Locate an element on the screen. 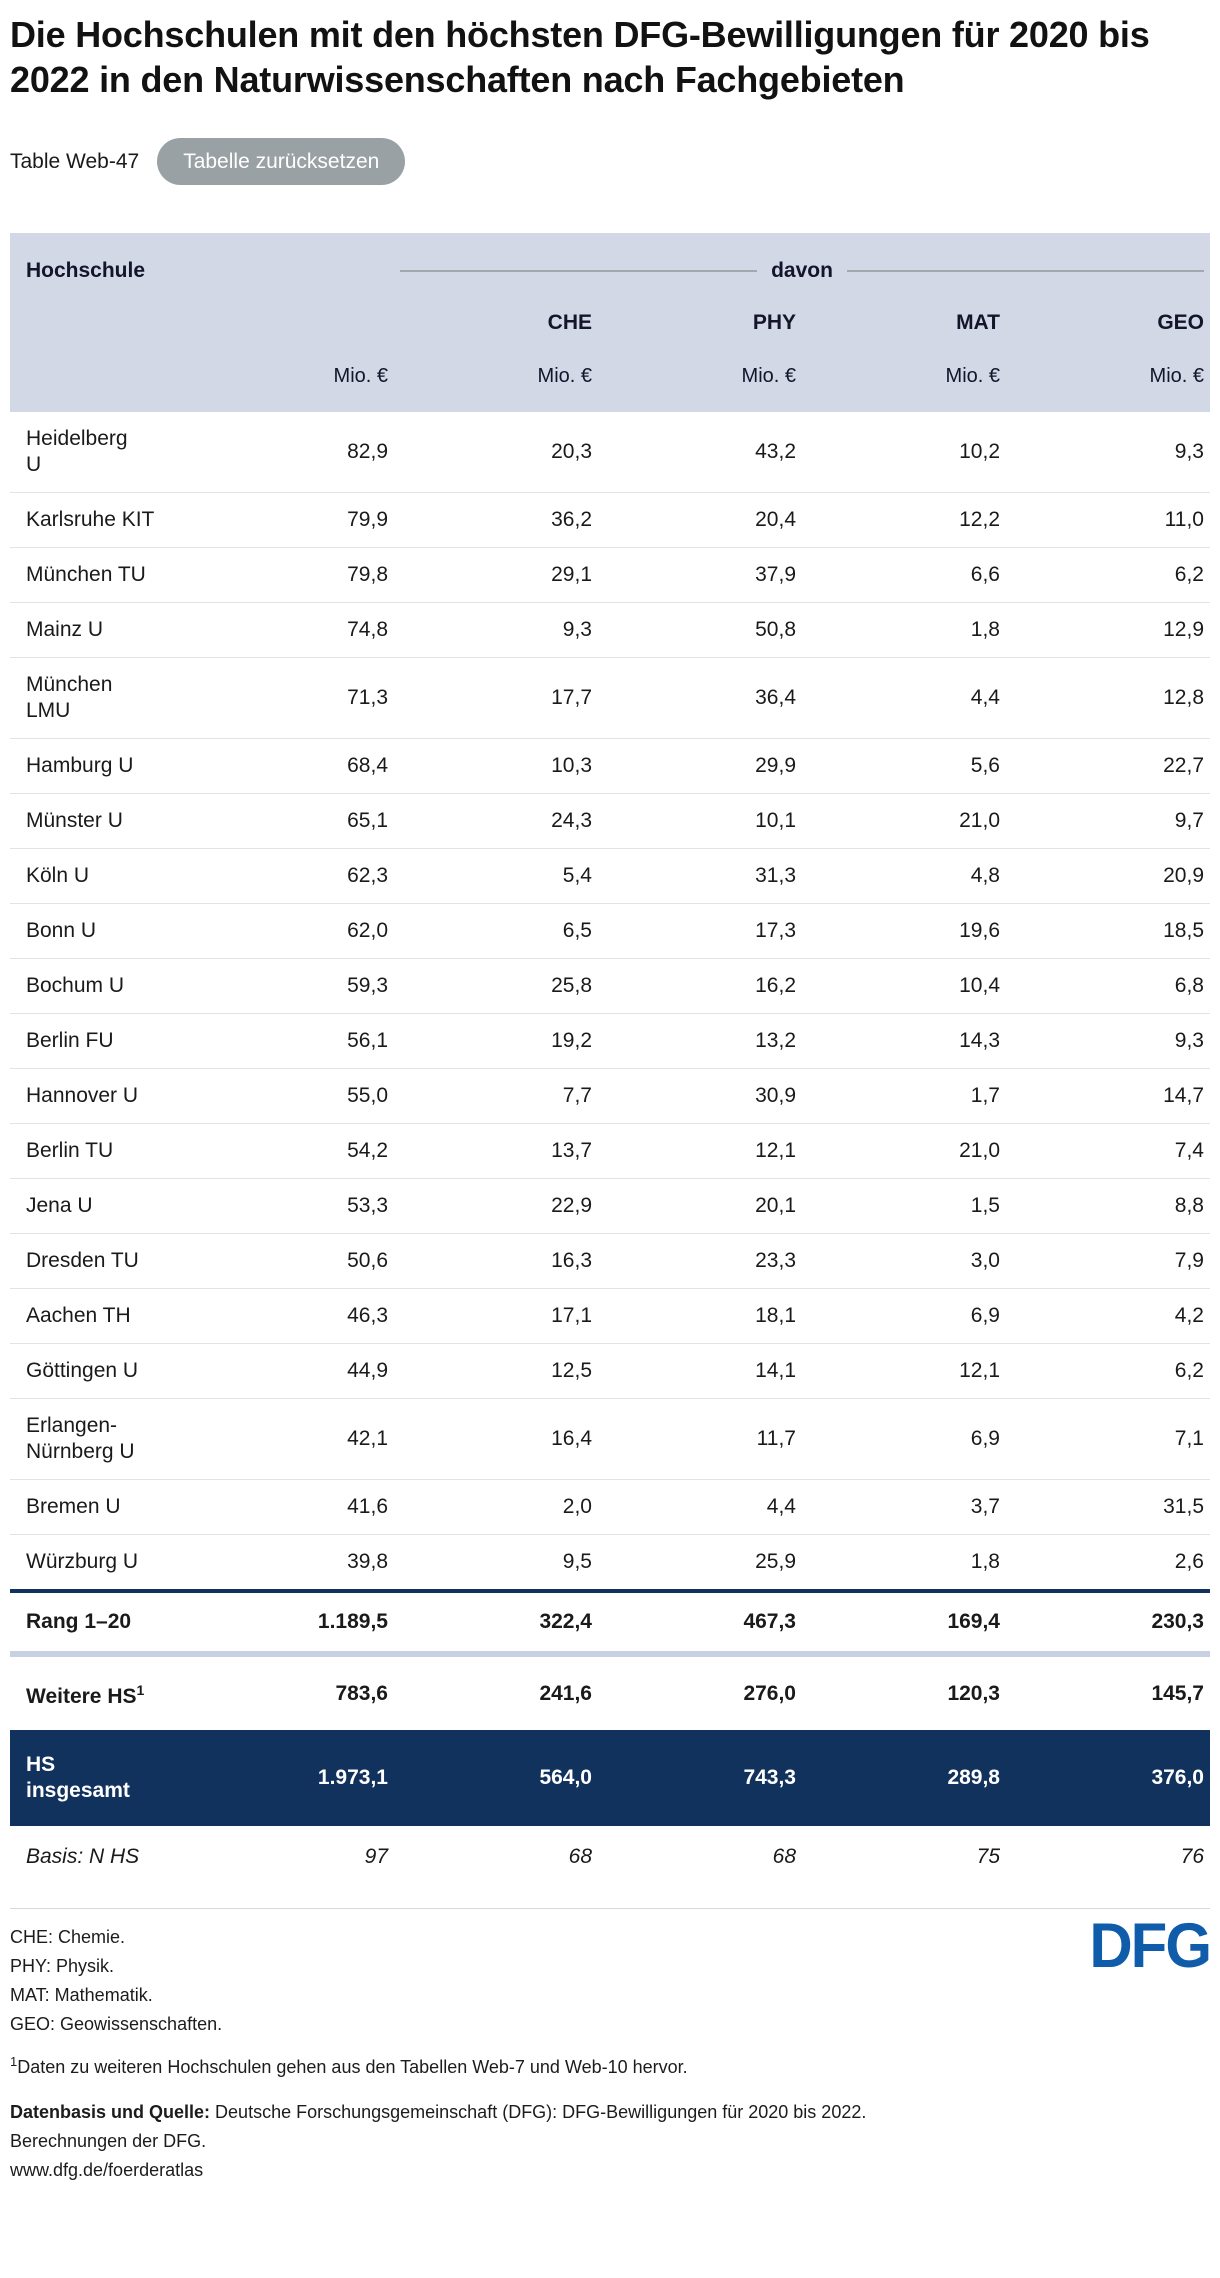 The height and width of the screenshot is (2278, 1220). table-row: Bochum U 59,3 25,8 16,2 10,4 6,8 is located at coordinates (610, 986).